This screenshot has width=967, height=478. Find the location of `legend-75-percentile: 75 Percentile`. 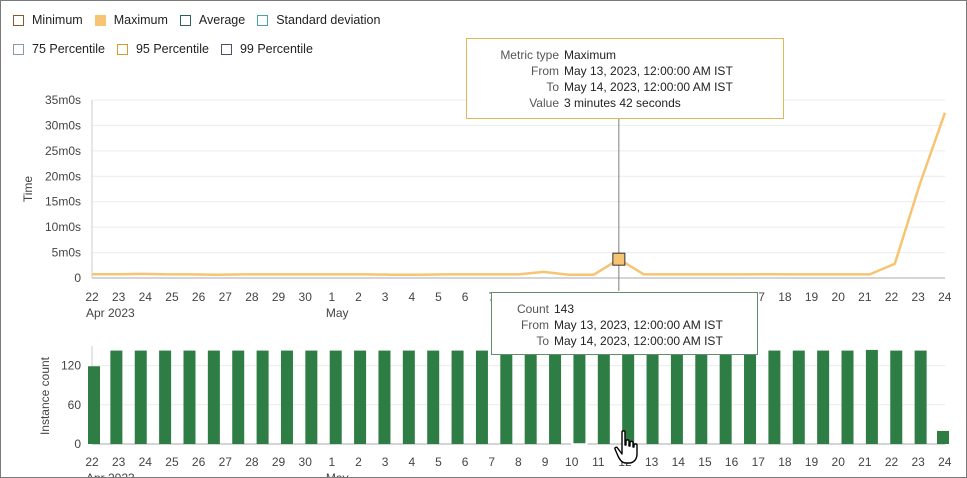

legend-75-percentile: 75 Percentile is located at coordinates (59, 49).